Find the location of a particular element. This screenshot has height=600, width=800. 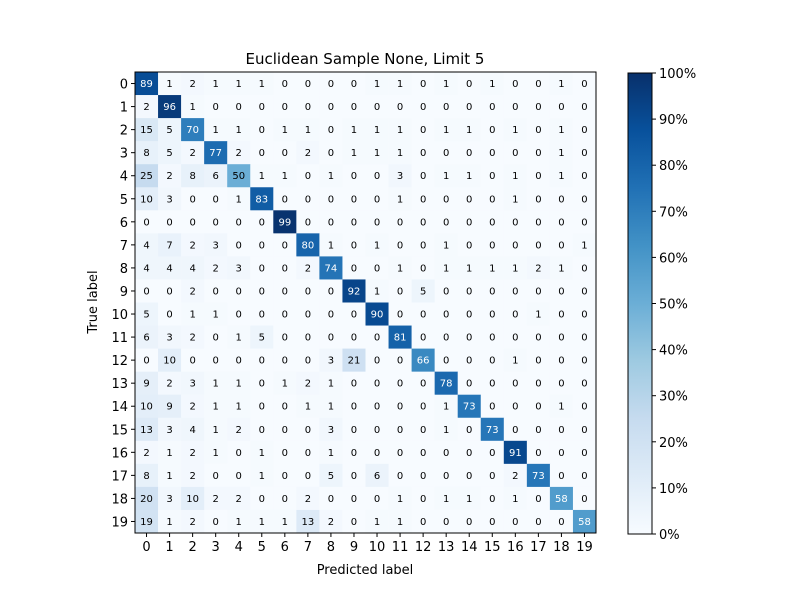

y-tick-label: 18 is located at coordinates (119, 499).